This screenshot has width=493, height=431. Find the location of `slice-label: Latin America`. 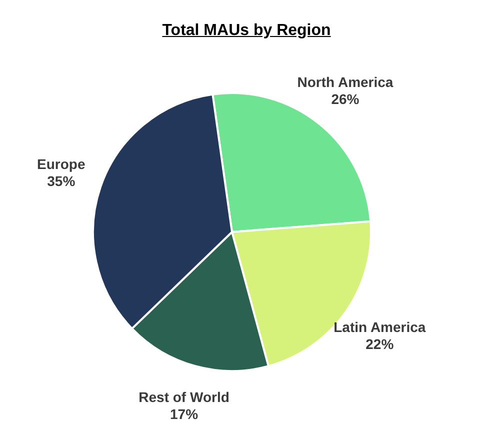

slice-label: Latin America is located at coordinates (380, 327).